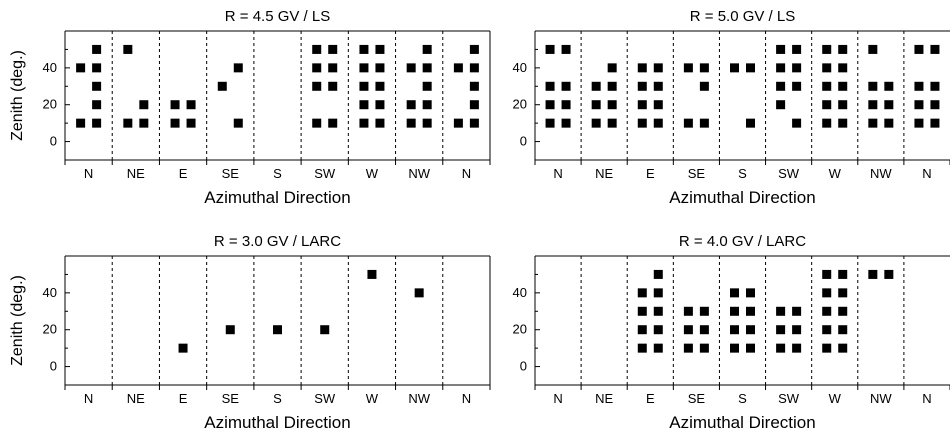 The image size is (950, 442). I want to click on chart-title: R = 4.0 GV / LARC, so click(742, 241).